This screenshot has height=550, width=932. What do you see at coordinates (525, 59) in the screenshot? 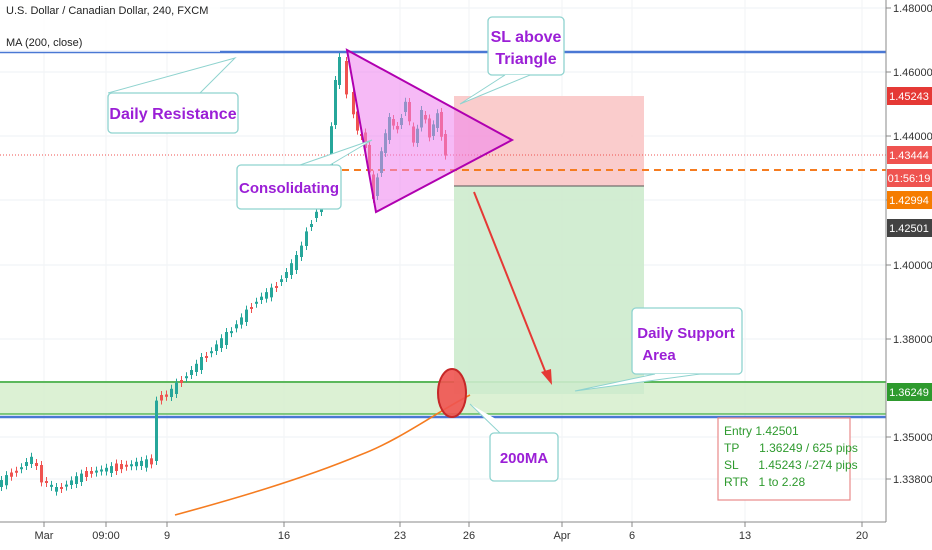
I see `sl-above-label-2: Triangle` at bounding box center [525, 59].